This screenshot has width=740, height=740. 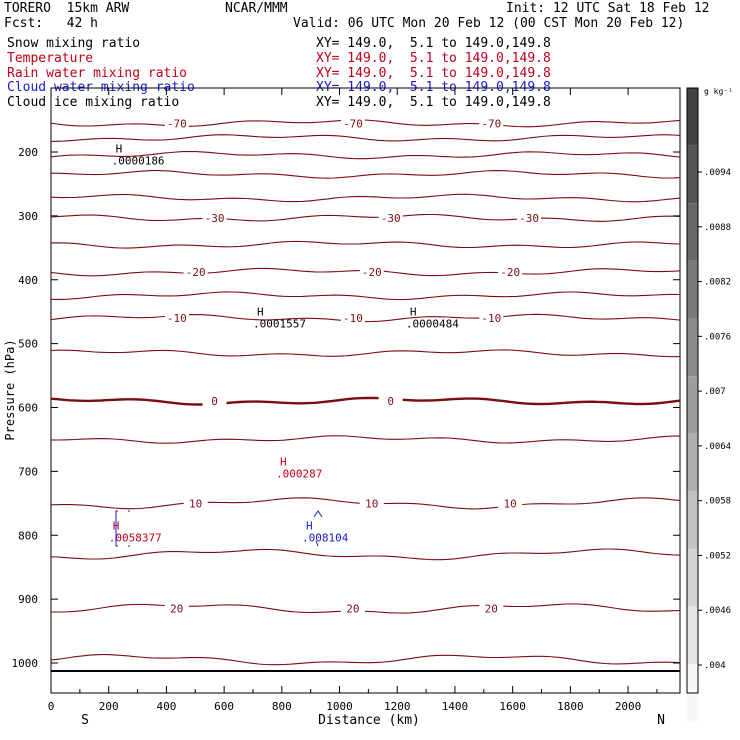 What do you see at coordinates (512, 706) in the screenshot?
I see `x-tick-label: 1600` at bounding box center [512, 706].